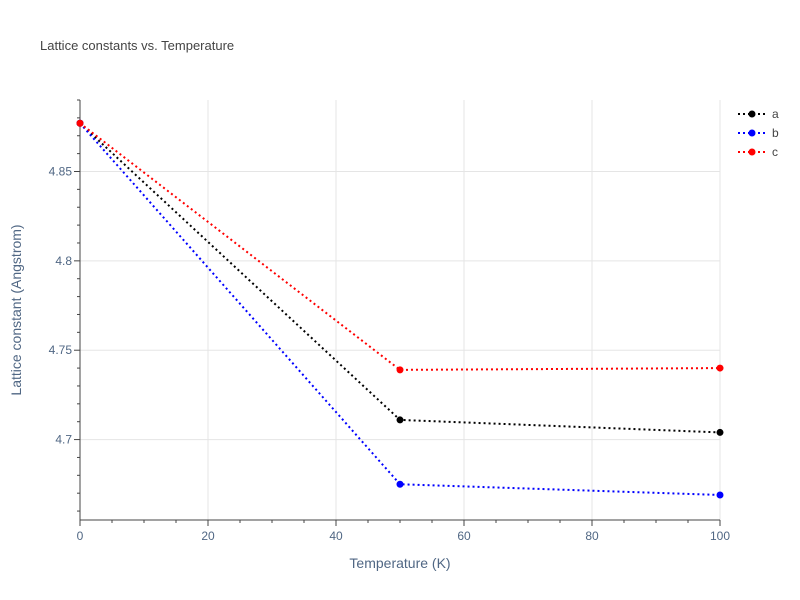 This screenshot has height=600, width=800. Describe the element at coordinates (775, 114) in the screenshot. I see `legend-label-a: a` at that location.